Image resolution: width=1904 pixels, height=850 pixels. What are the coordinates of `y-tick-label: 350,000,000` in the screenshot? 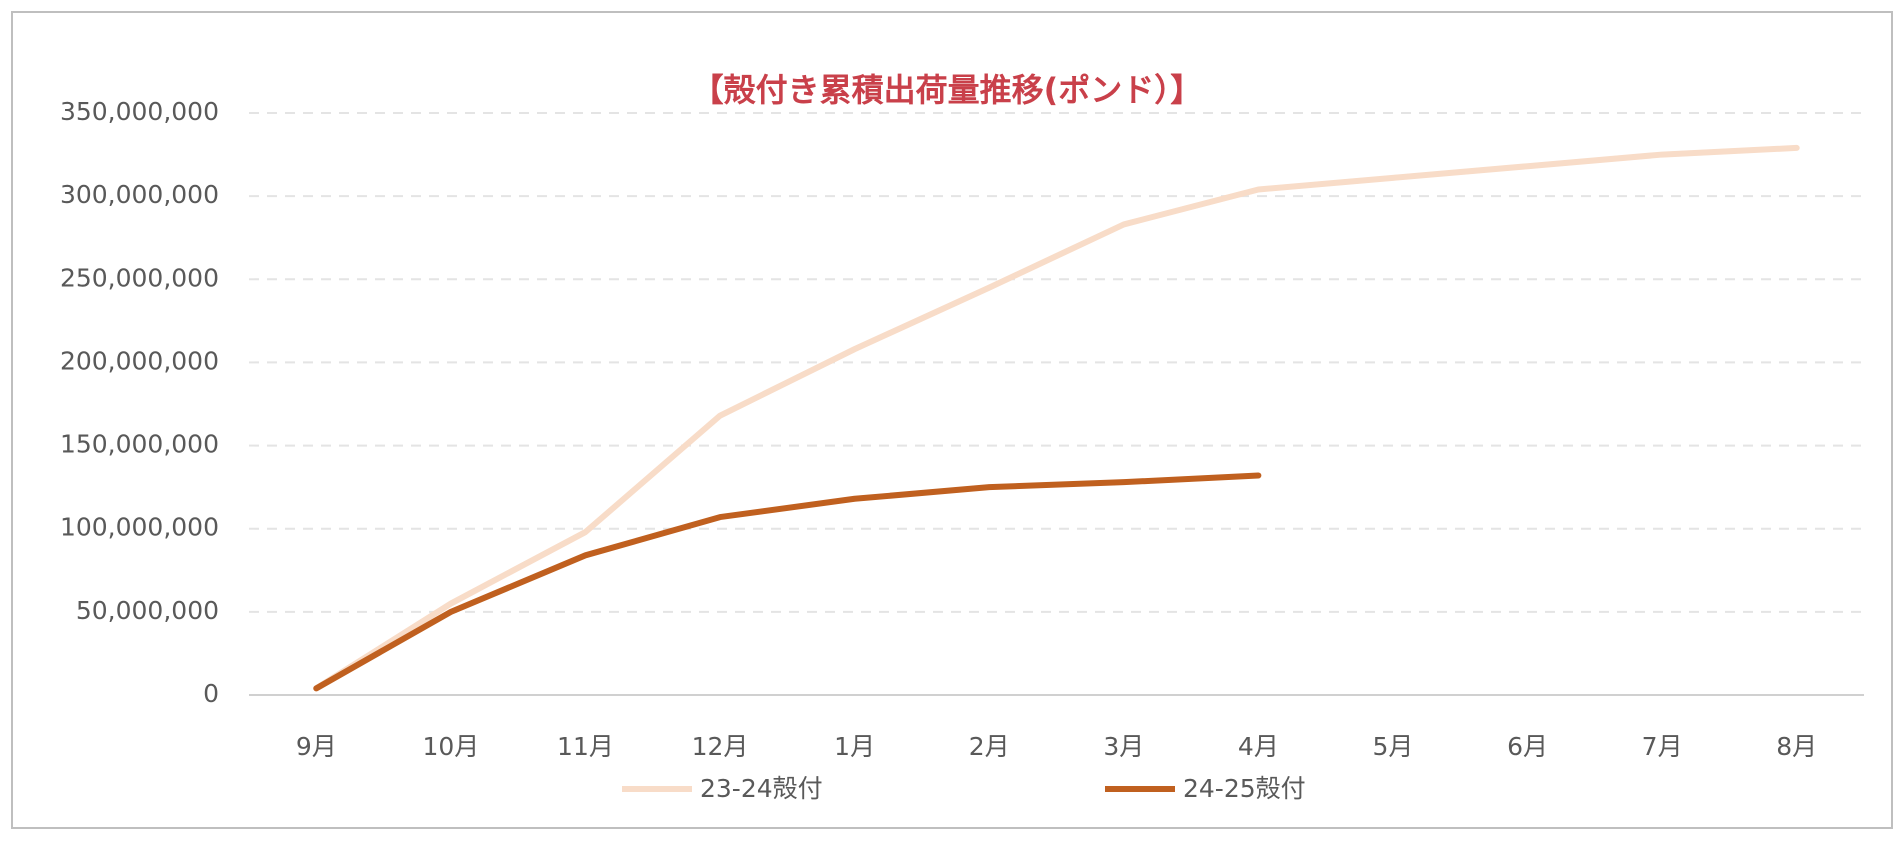 It's located at (139, 111).